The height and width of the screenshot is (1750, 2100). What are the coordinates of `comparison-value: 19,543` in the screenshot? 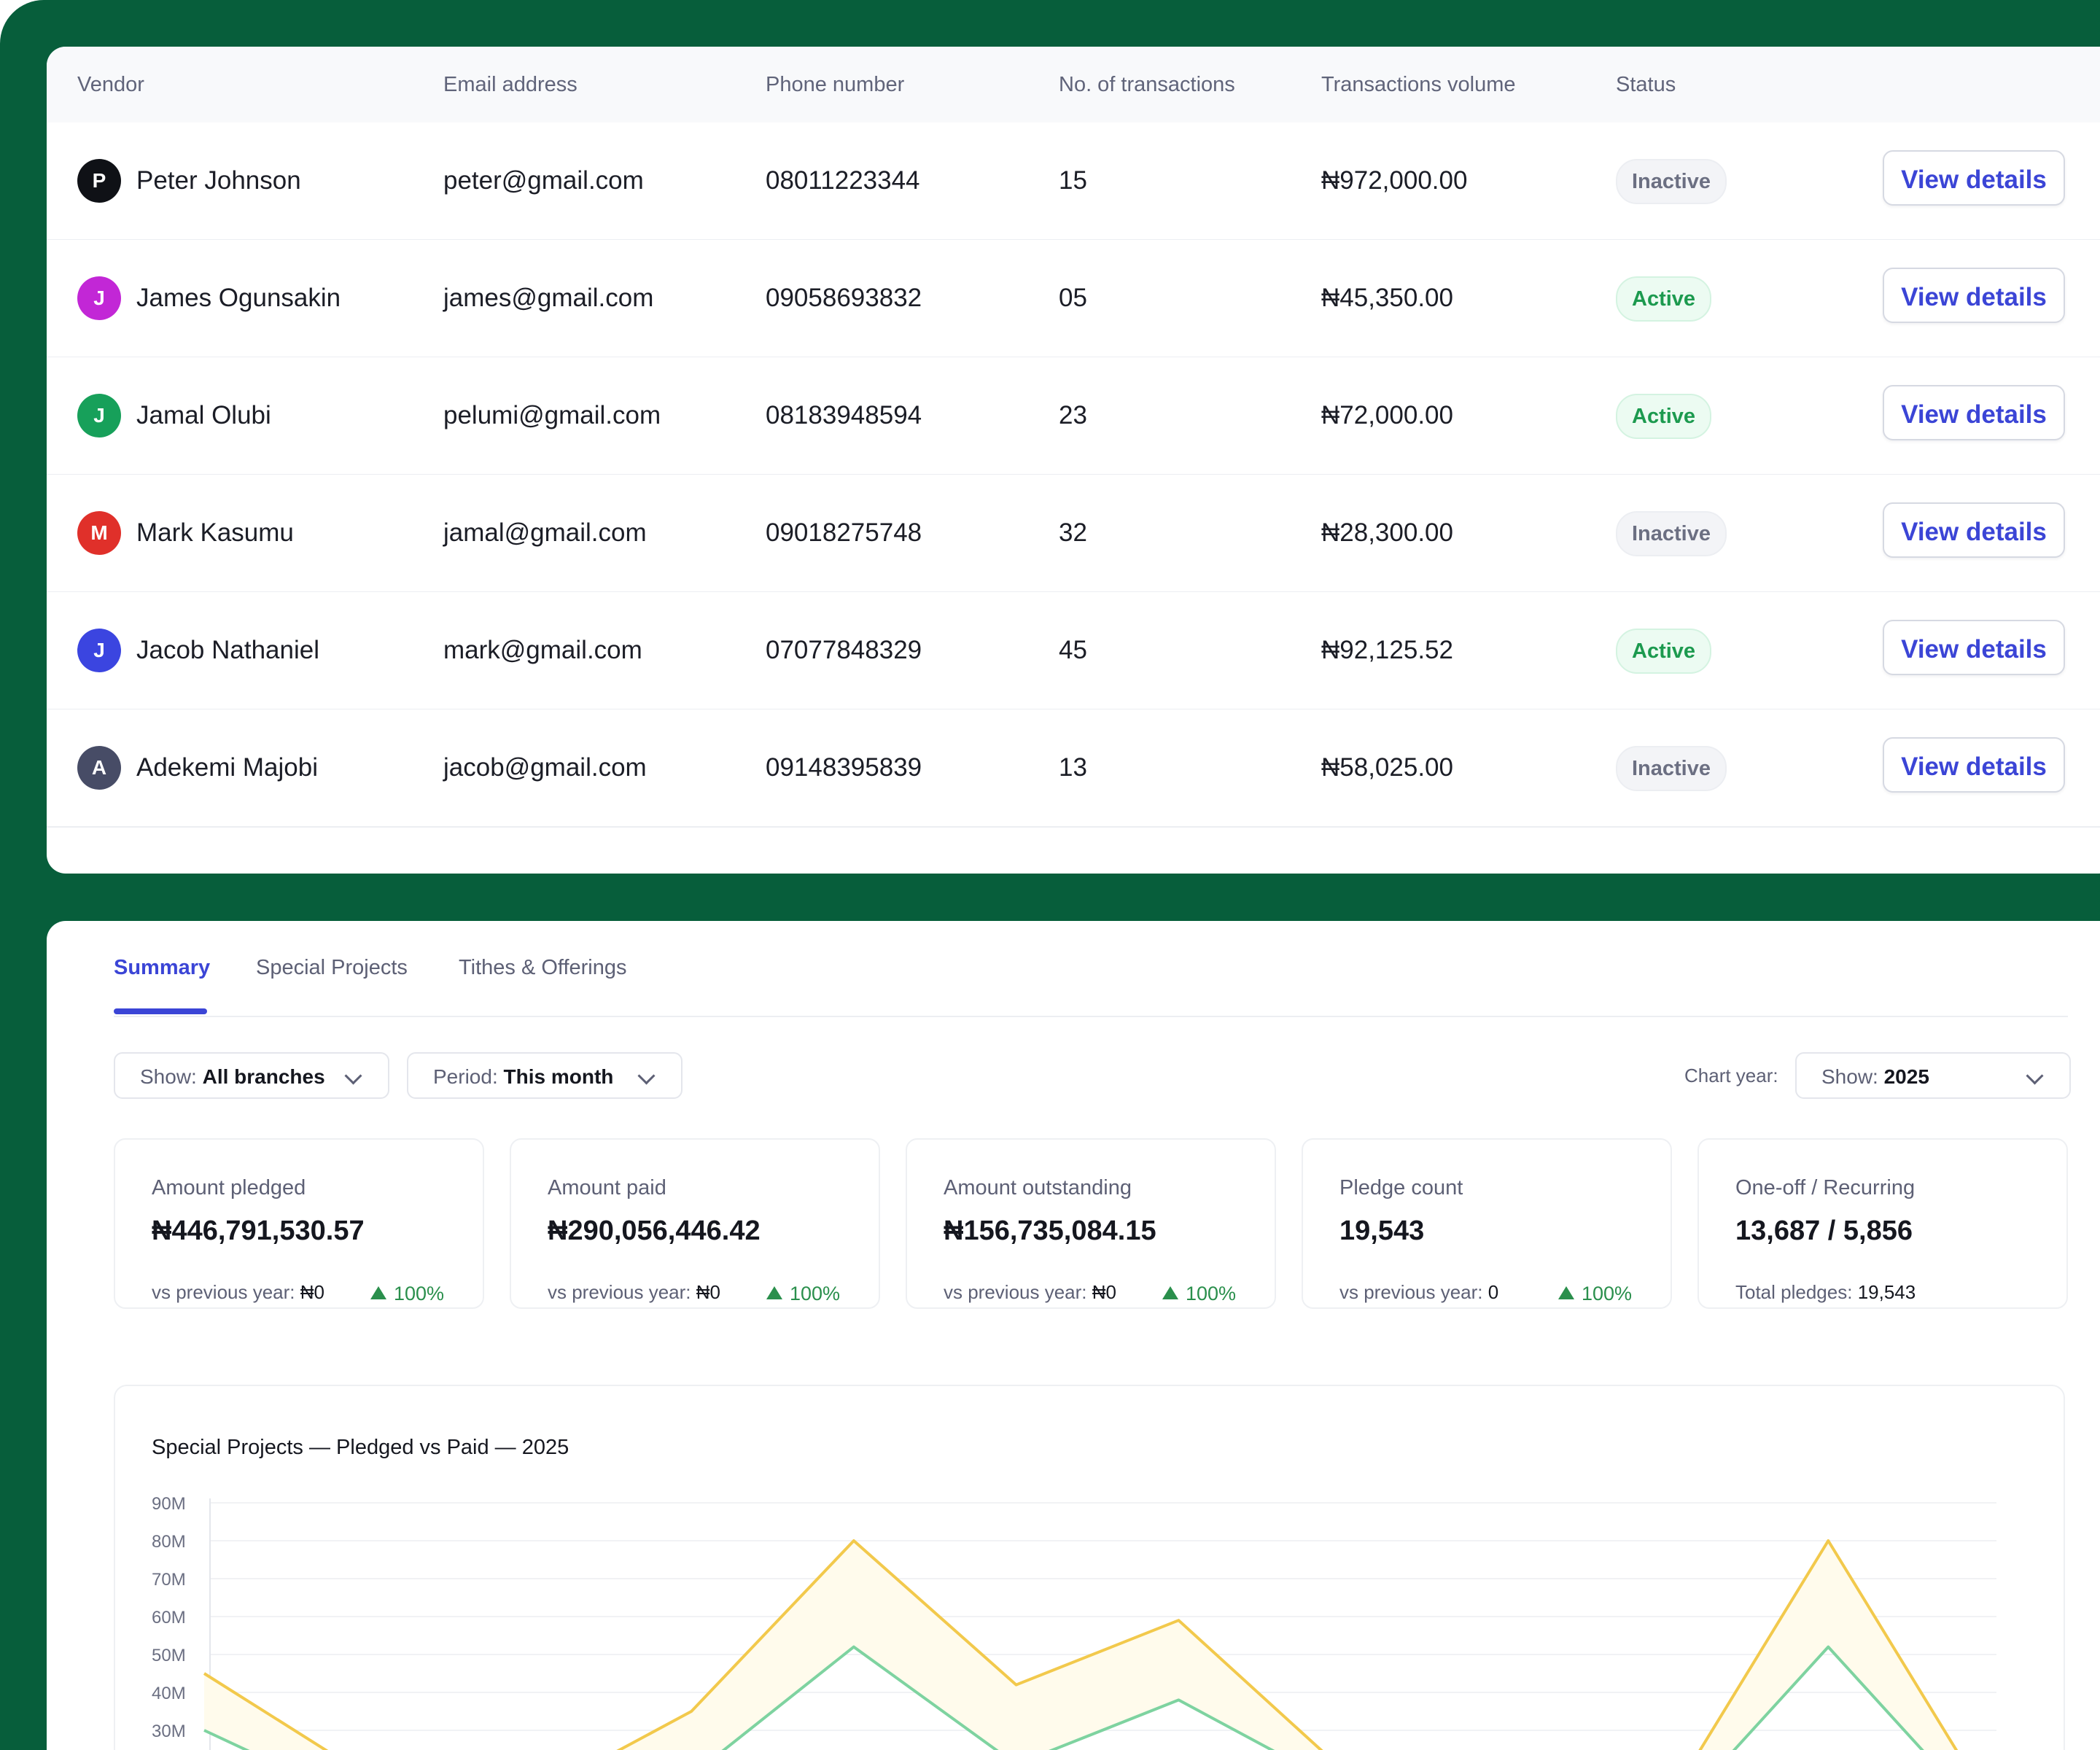 It's located at (1886, 1292).